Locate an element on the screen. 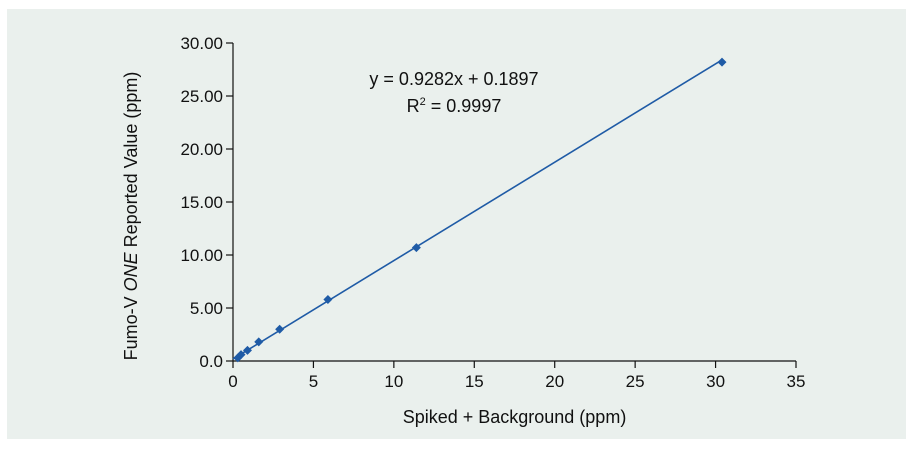 The height and width of the screenshot is (451, 913). r-squared-superscript: 2 is located at coordinates (423, 102).